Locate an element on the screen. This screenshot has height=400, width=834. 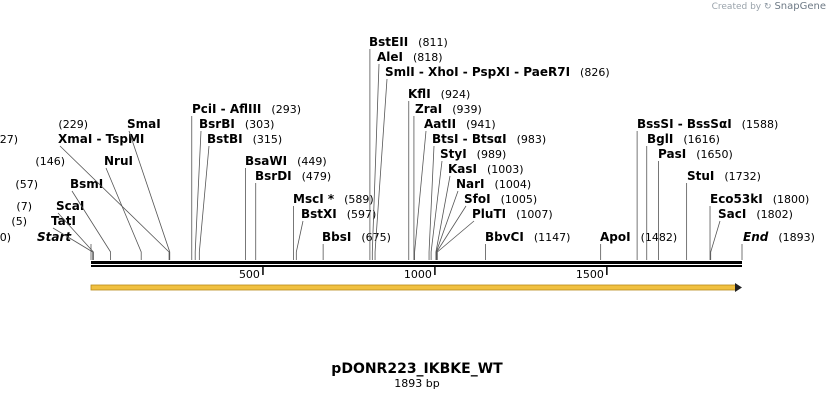
site-name: NarI is located at coordinates (470, 184).